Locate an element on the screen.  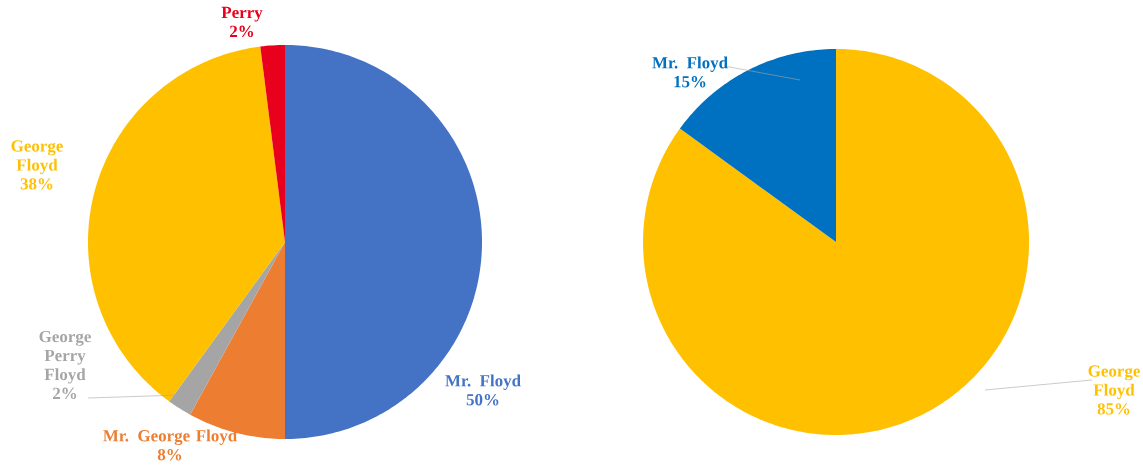
data-label: 8% is located at coordinates (169, 454).